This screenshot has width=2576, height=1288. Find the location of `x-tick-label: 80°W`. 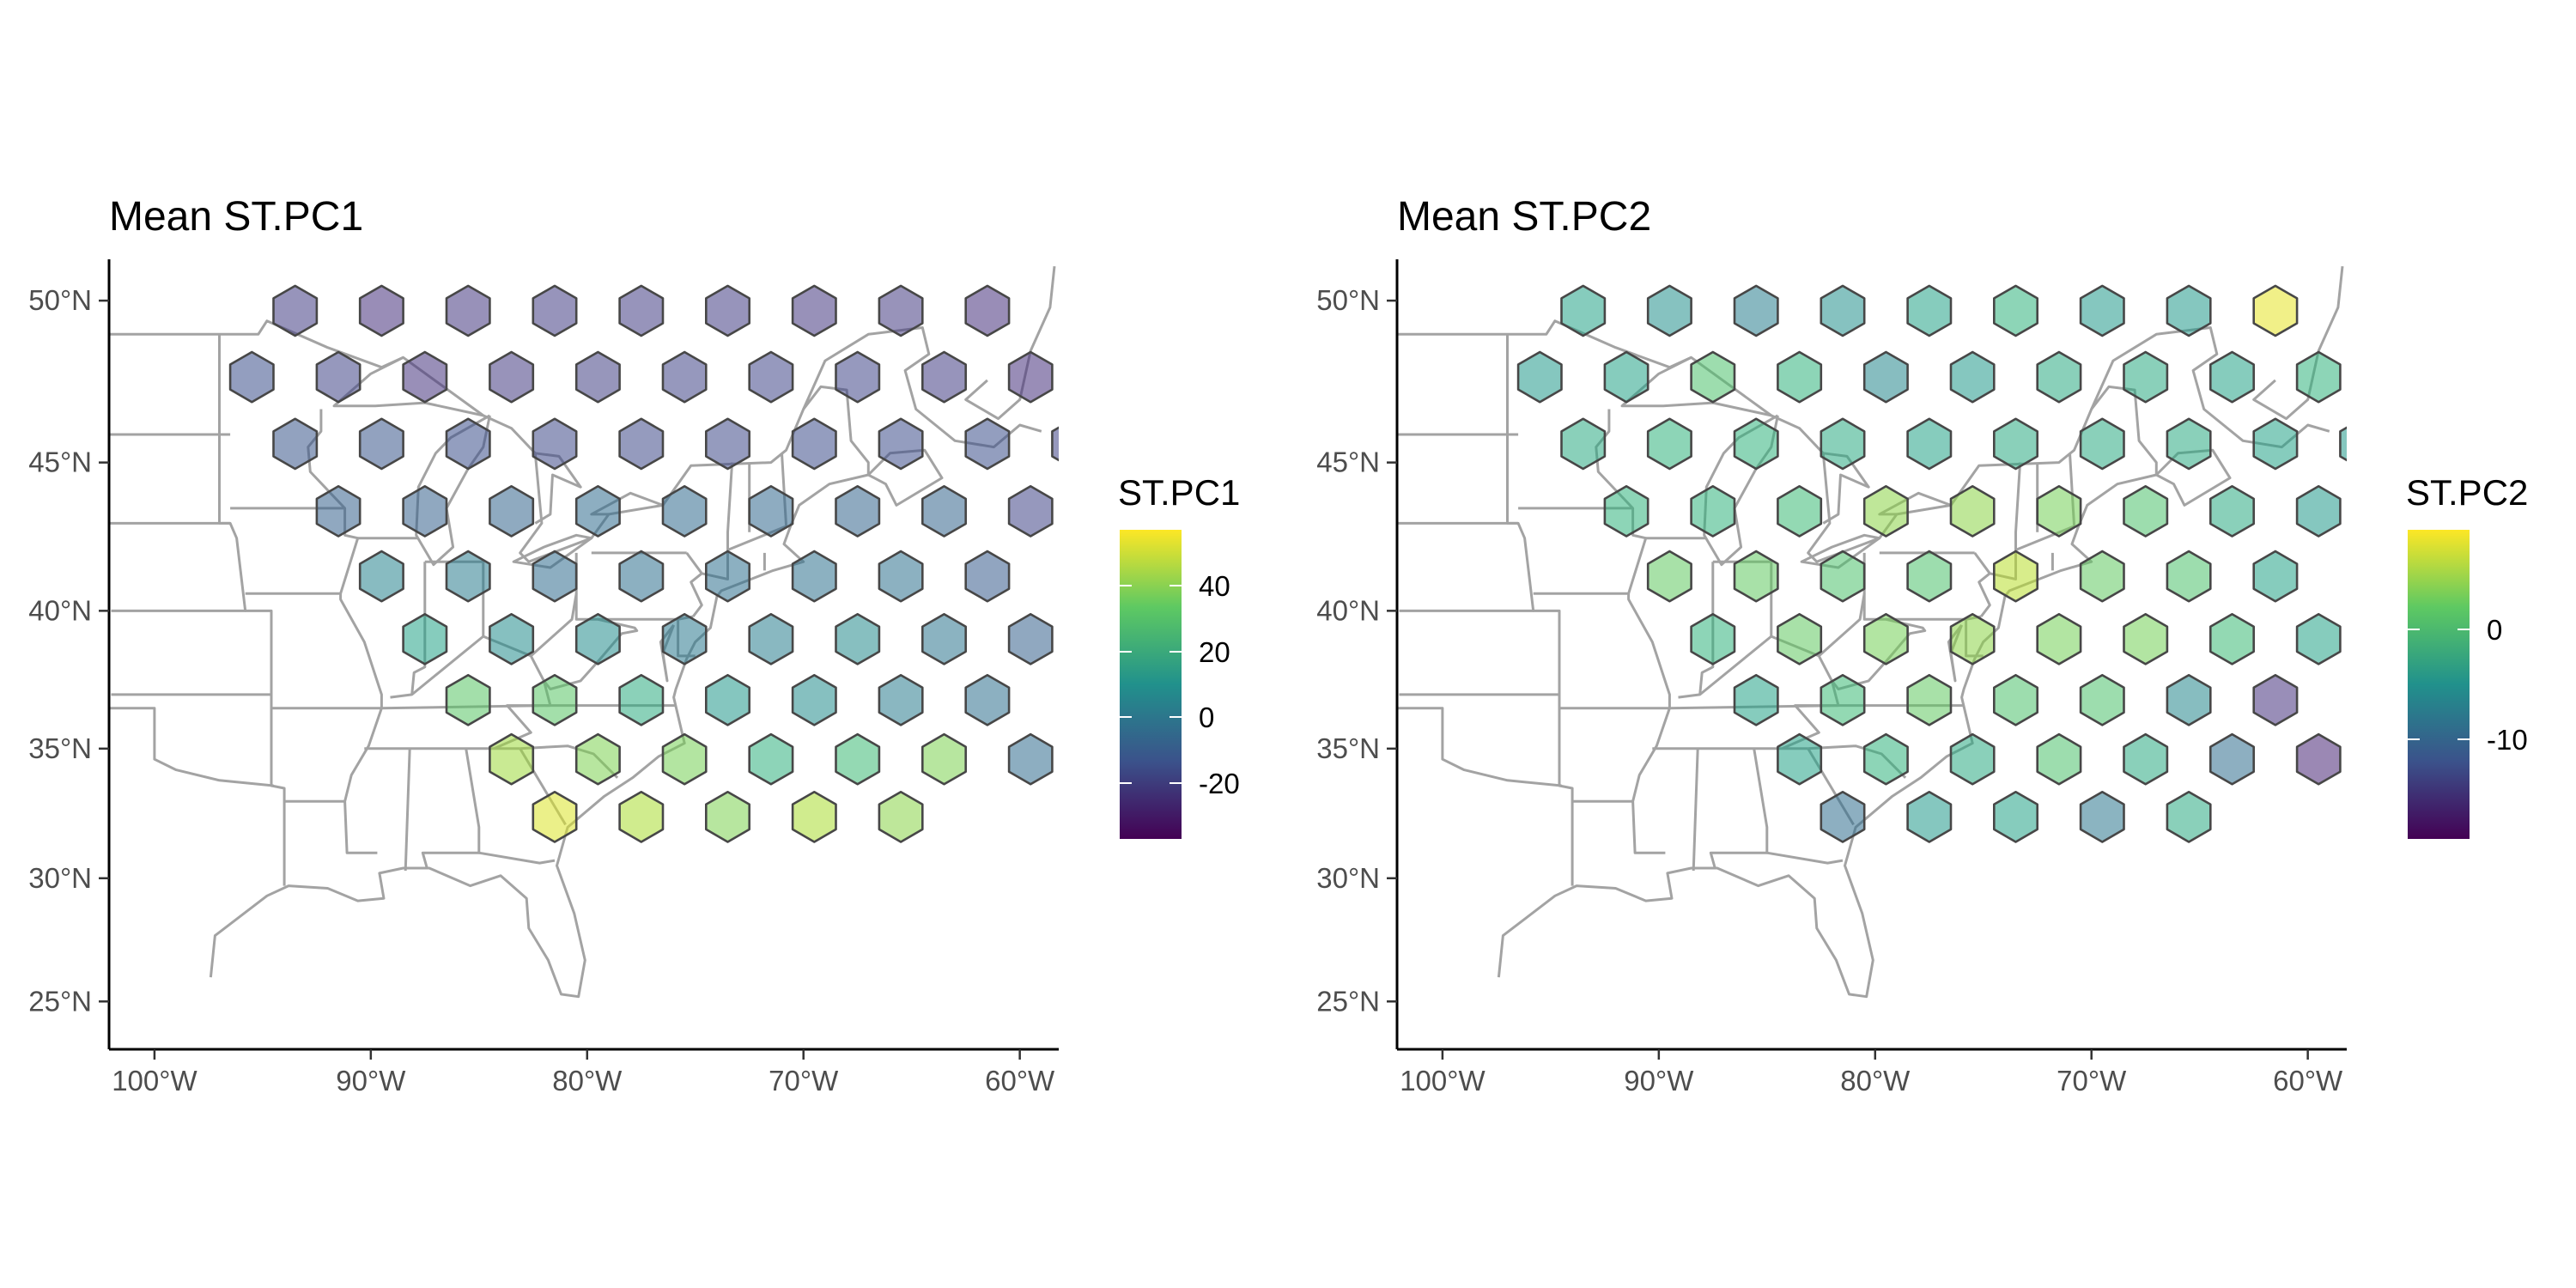

x-tick-label: 80°W is located at coordinates (1875, 1081).